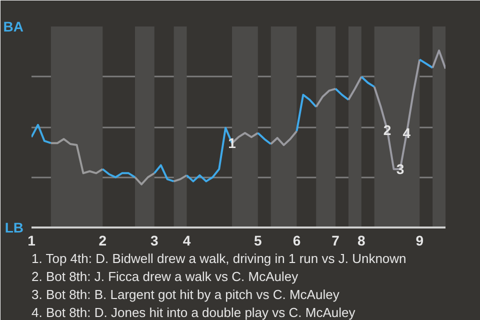 The image size is (480, 320). I want to click on x-tick-label: 5, so click(258, 240).